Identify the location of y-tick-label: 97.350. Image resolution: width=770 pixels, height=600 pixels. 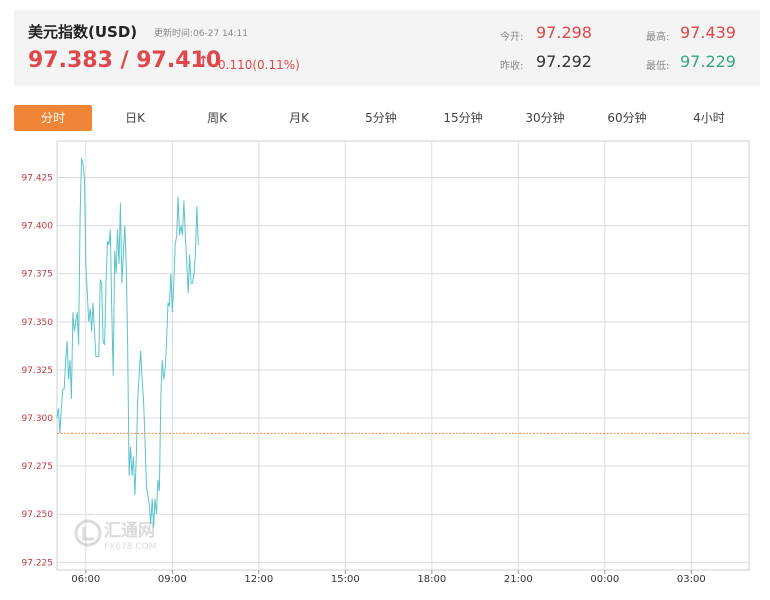
(38, 323).